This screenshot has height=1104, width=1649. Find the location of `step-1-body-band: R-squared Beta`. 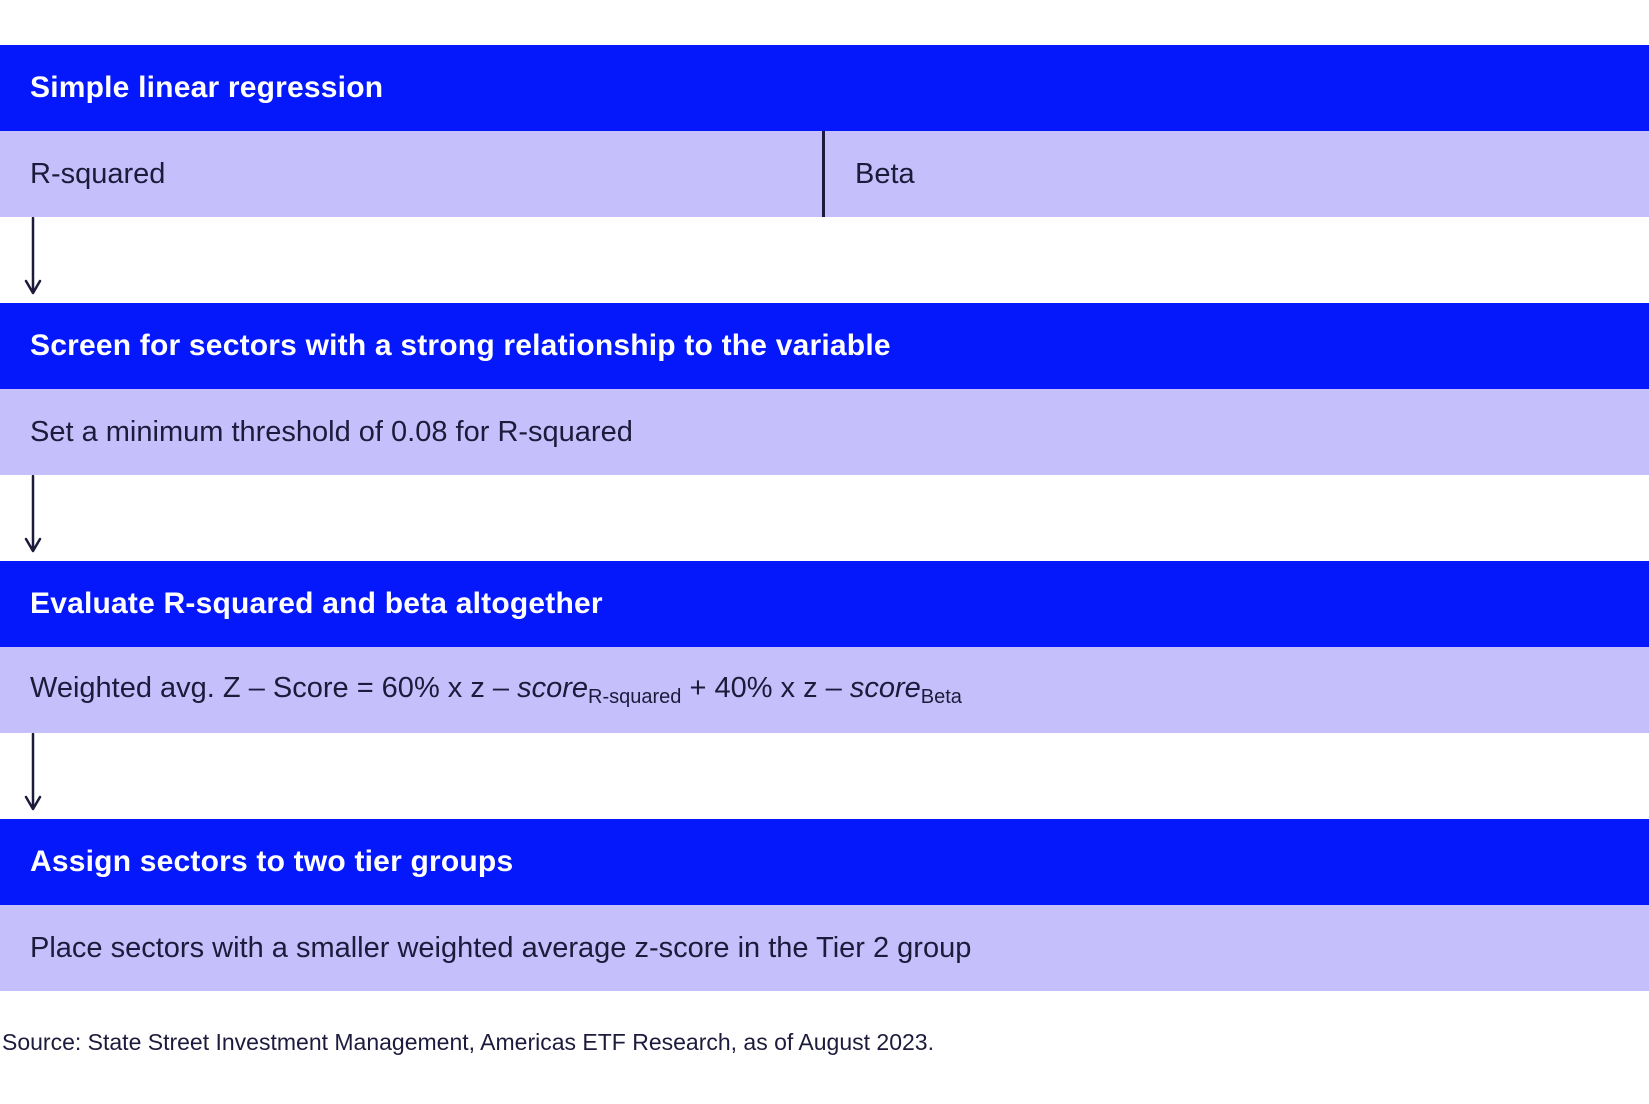

step-1-body-band: R-squared Beta is located at coordinates (824, 174).